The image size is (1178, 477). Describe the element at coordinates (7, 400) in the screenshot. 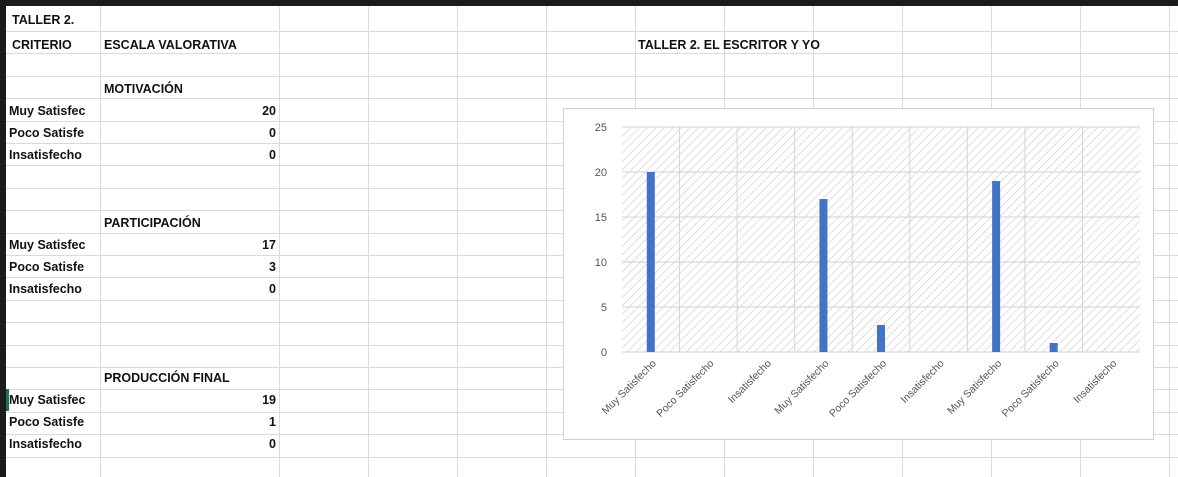

I see `selected-row-indicator` at that location.